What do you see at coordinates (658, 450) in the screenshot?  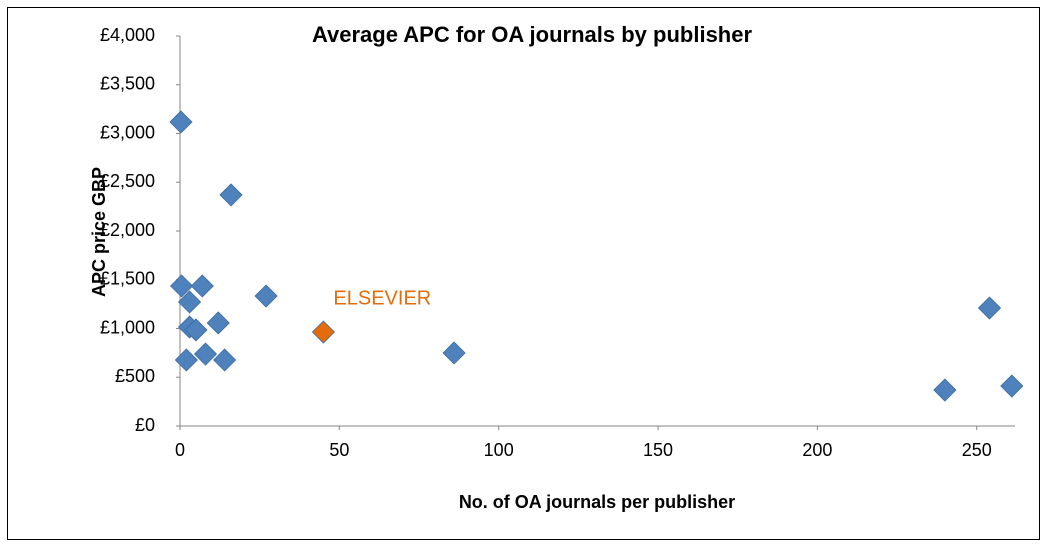 I see `x-tick-label: 150` at bounding box center [658, 450].